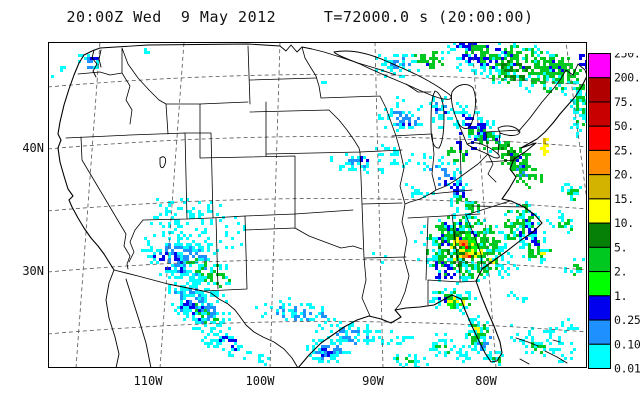  Describe the element at coordinates (624, 126) in the screenshot. I see `colorbar-level-label: 50.` at that location.